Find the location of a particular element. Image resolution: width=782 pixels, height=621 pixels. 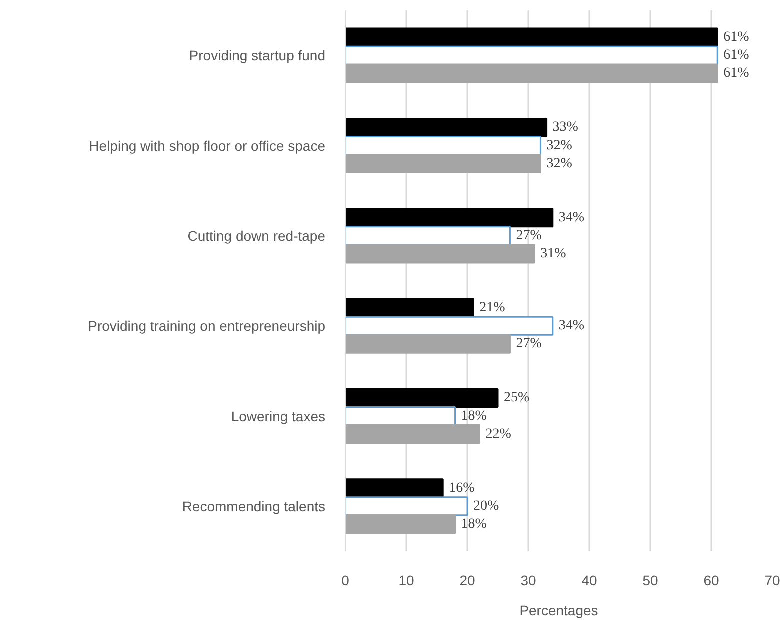

x-tick-label: 50 is located at coordinates (650, 580).